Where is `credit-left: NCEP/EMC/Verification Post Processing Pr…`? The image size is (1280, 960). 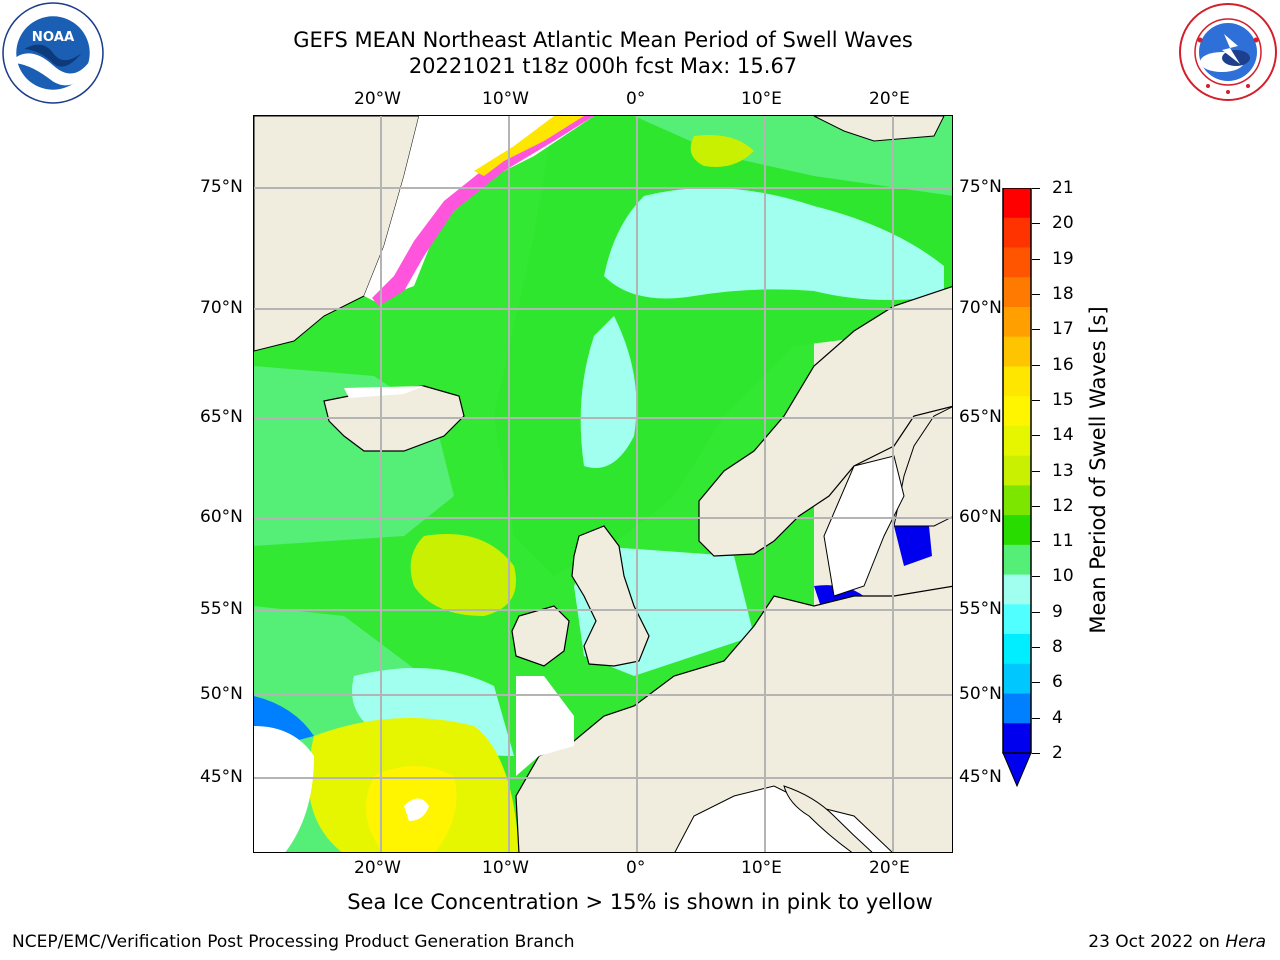 credit-left: NCEP/EMC/Verification Post Processing Pr… is located at coordinates (293, 942).